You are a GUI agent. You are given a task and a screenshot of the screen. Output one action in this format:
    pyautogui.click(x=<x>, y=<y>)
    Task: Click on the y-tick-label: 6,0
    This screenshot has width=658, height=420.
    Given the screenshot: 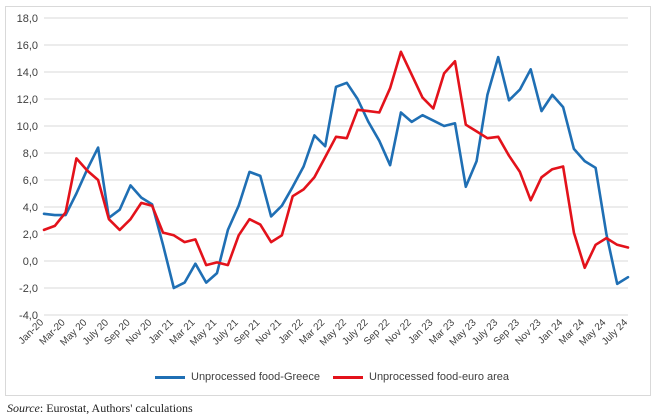 What is the action you would take?
    pyautogui.click(x=30, y=181)
    